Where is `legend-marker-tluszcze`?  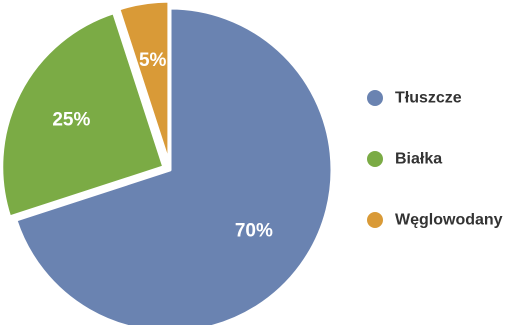
legend-marker-tluszcze is located at coordinates (375, 98).